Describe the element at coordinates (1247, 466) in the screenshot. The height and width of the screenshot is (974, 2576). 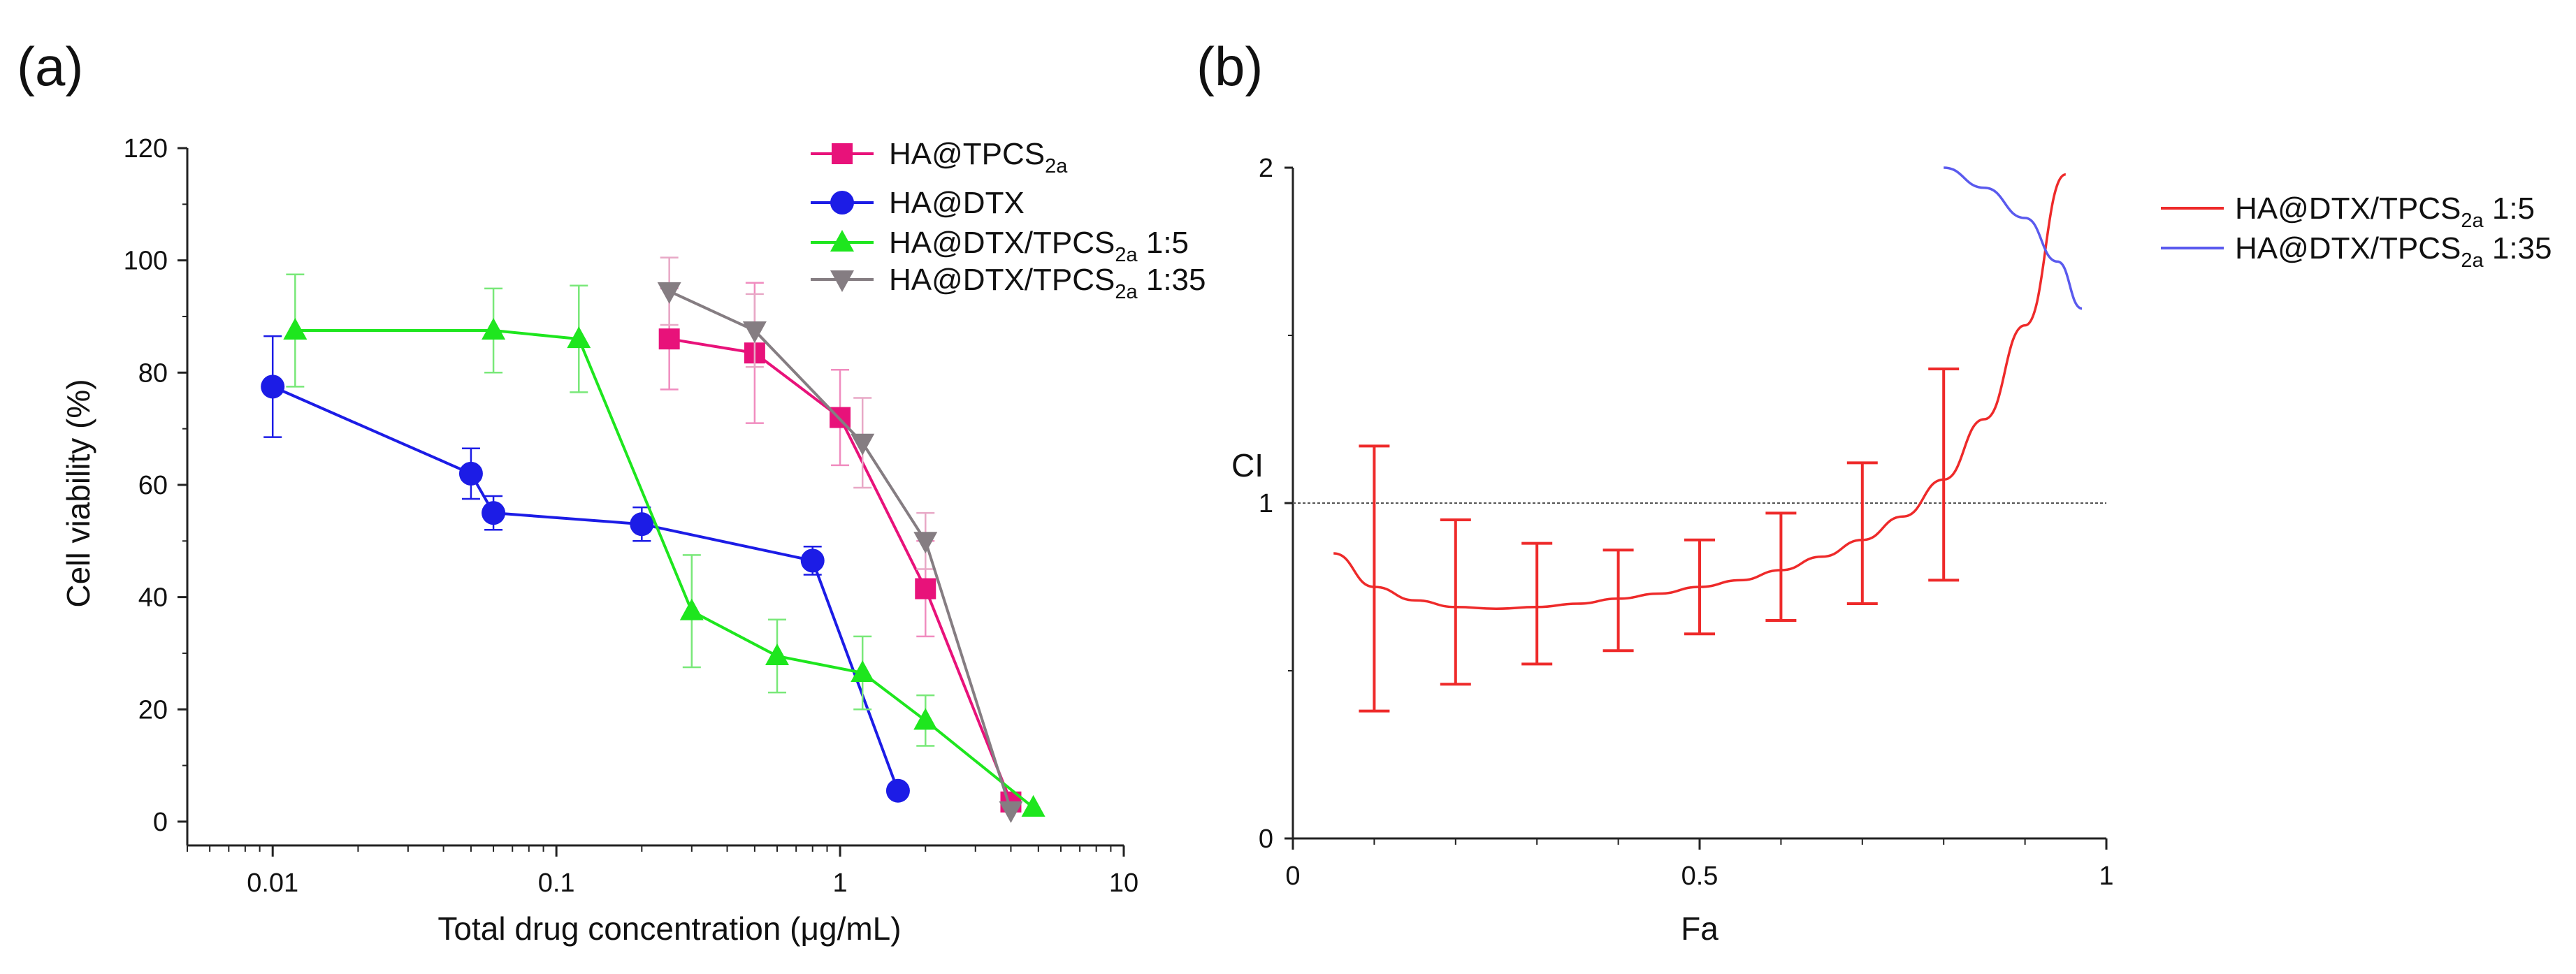
I see `y-axis-title: CI` at that location.